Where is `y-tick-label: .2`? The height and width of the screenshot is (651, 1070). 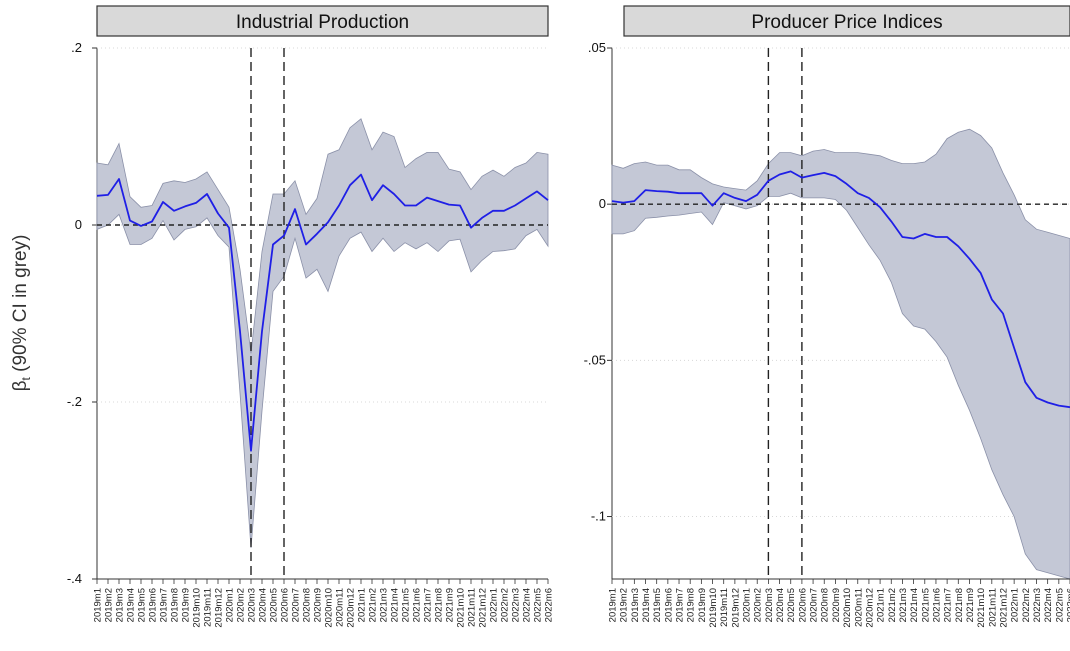
y-tick-label: .2 is located at coordinates (76, 47).